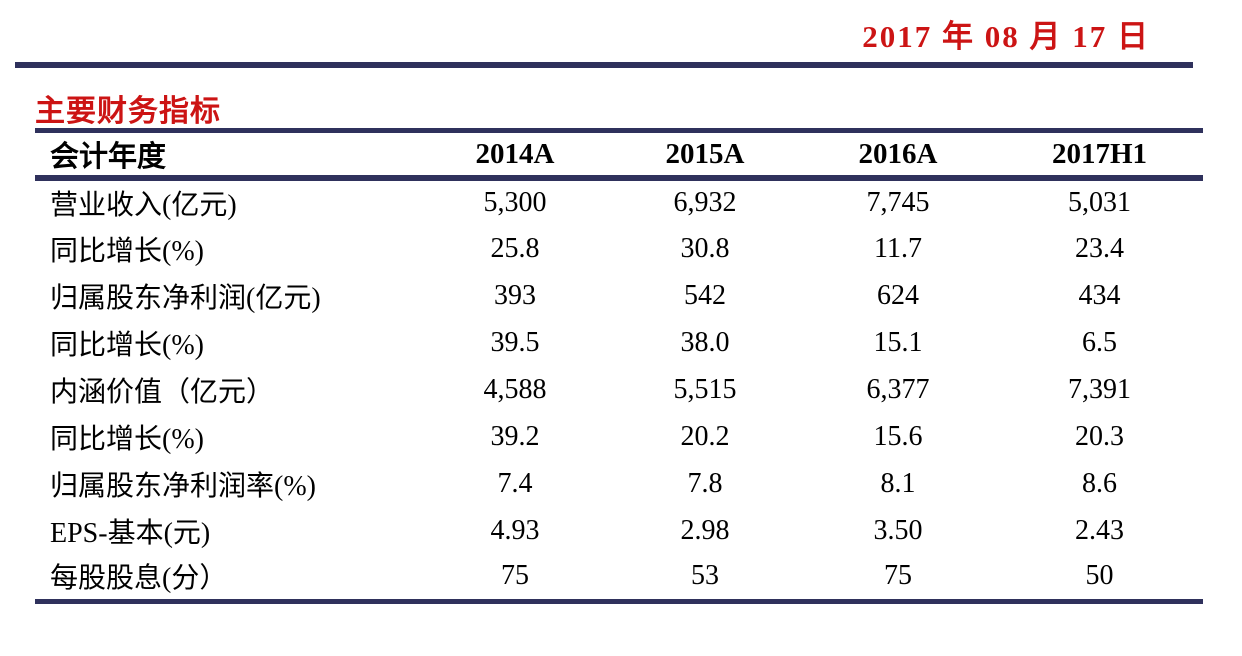  What do you see at coordinates (1099, 436) in the screenshot?
I see `cell-value: 20.3` at bounding box center [1099, 436].